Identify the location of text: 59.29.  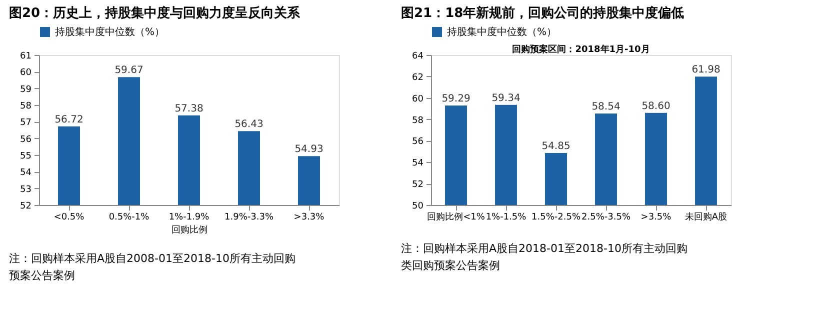
(456, 98).